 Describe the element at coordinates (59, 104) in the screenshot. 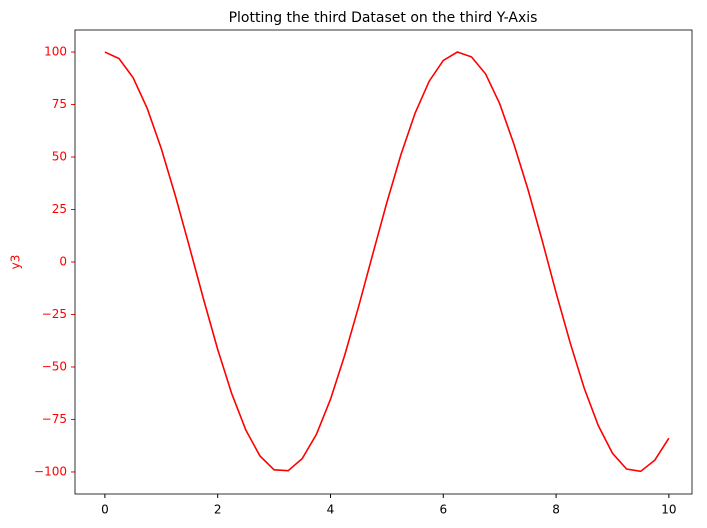

I see `y-tick-label: 75` at that location.